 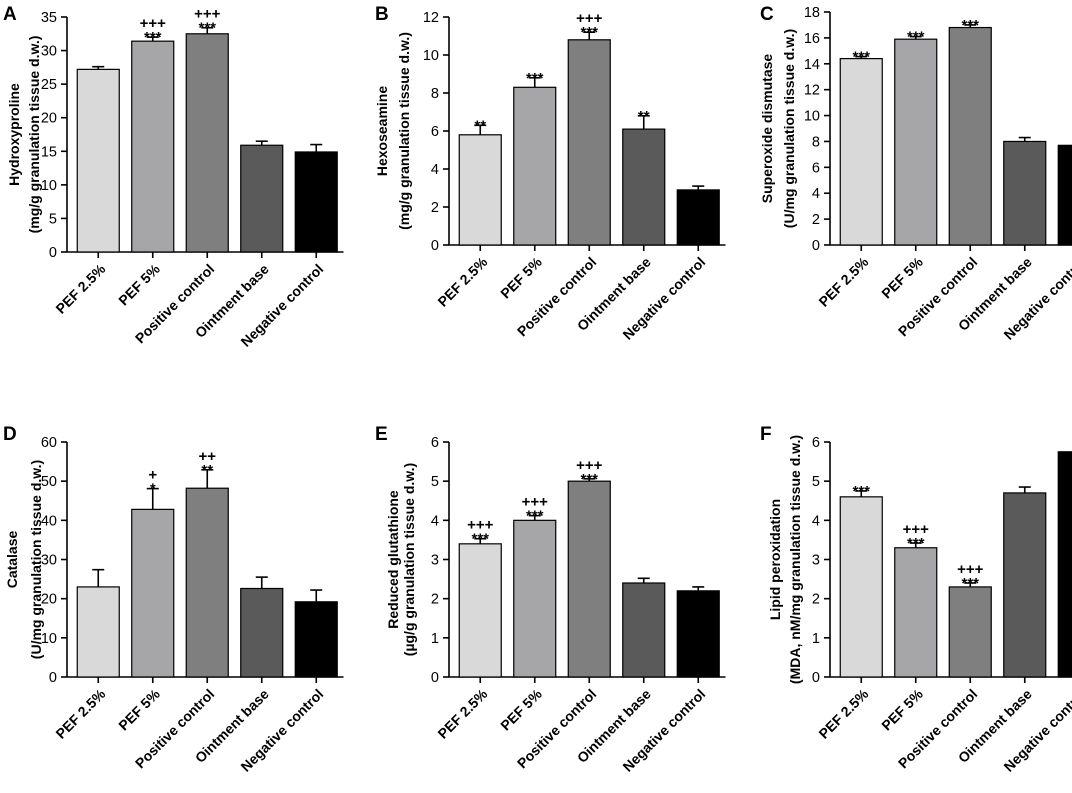 What do you see at coordinates (12, 559) in the screenshot?
I see `y-axis-title: Catalase` at bounding box center [12, 559].